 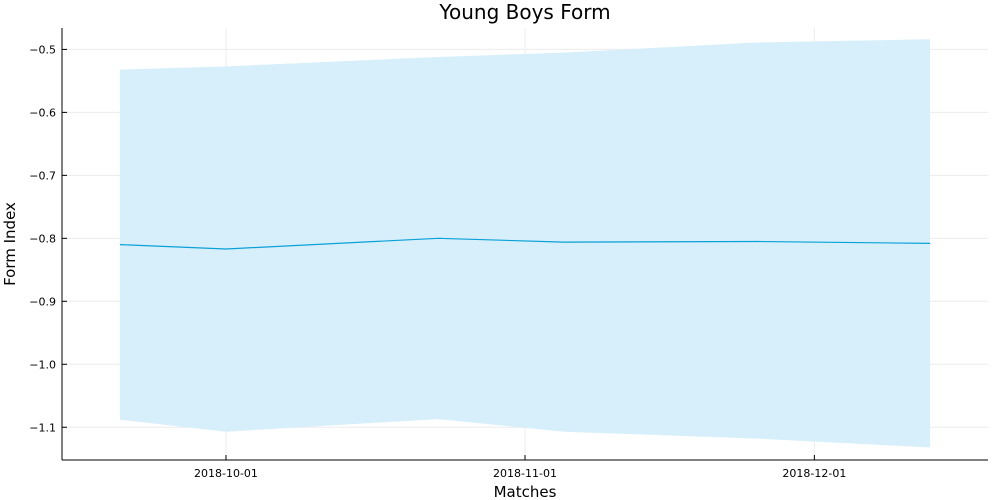 I want to click on x-tick-label: 2018-11-01, so click(x=525, y=473).